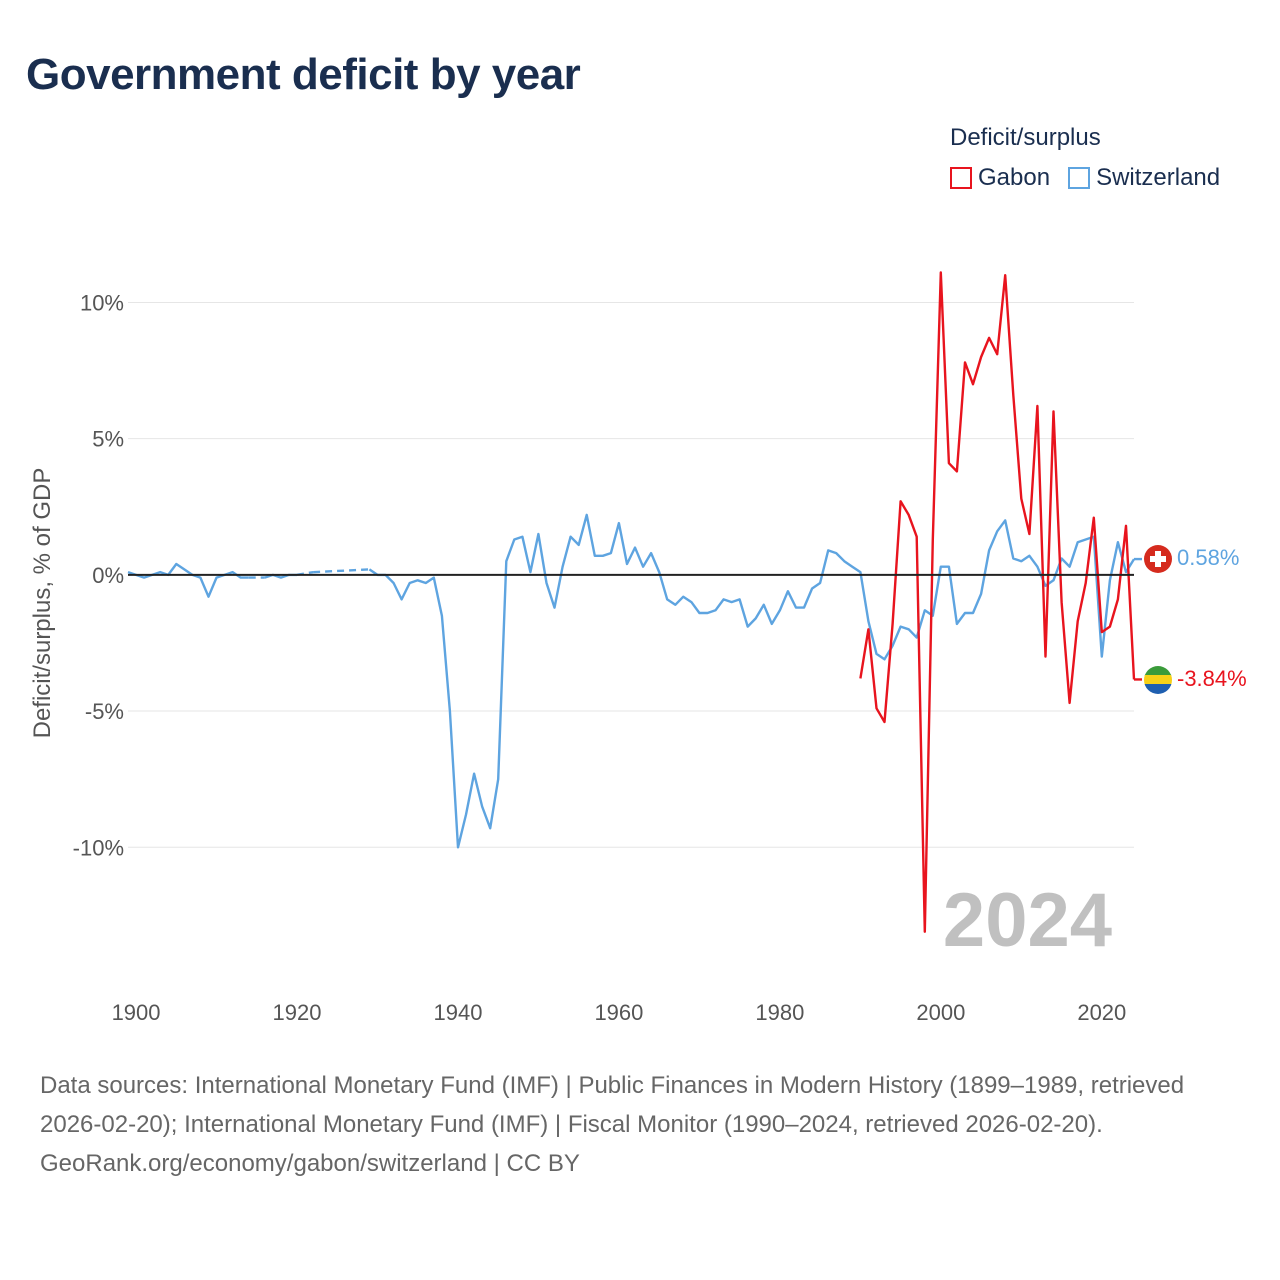  Describe the element at coordinates (940, 1012) in the screenshot. I see `x-tick-label: 2000` at that location.